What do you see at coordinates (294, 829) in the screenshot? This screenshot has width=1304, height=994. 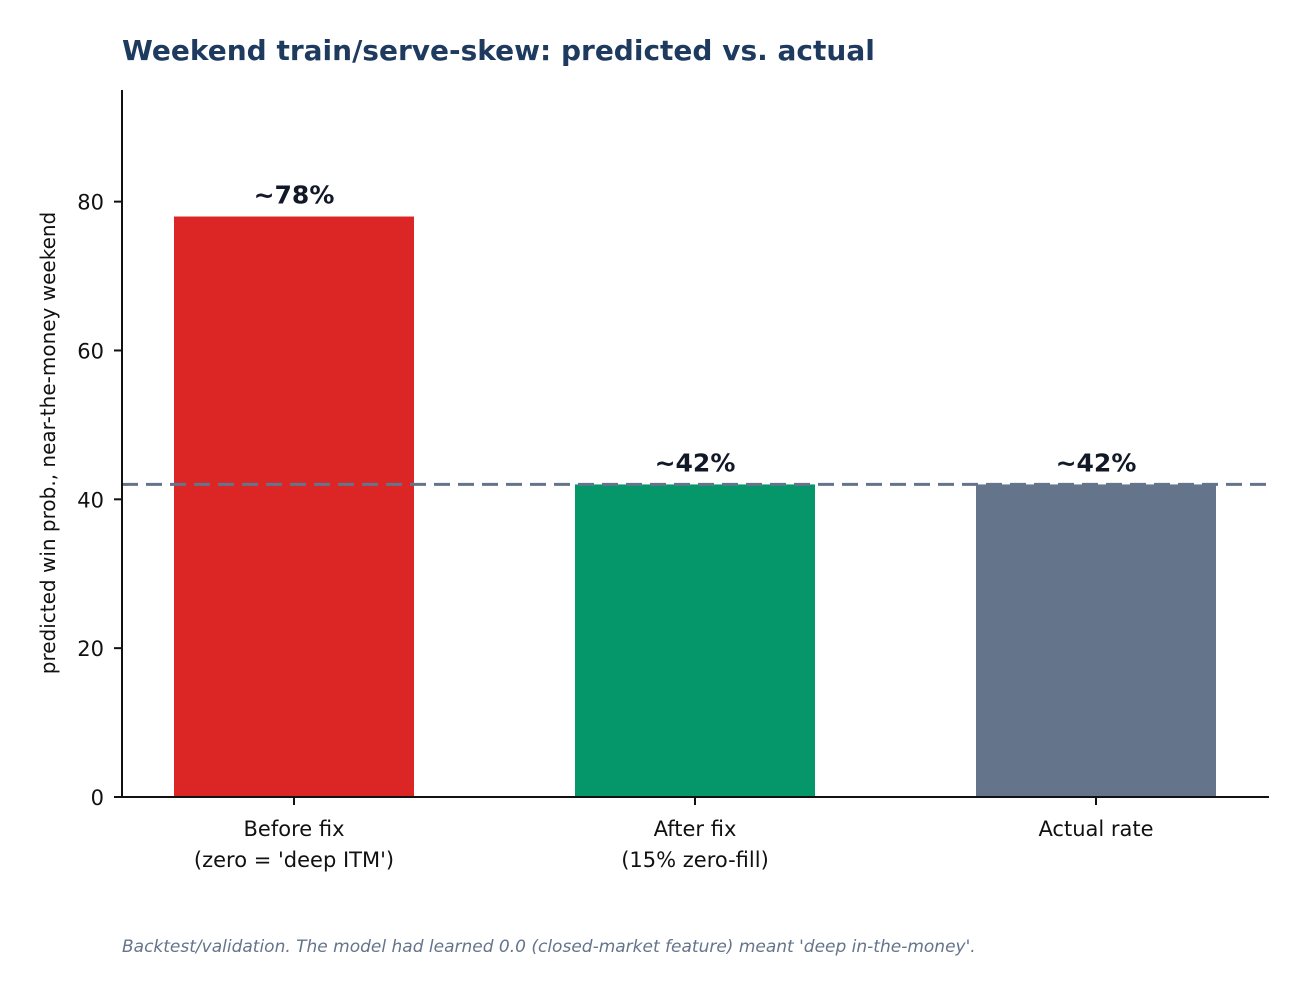 I see `x-tick-label-line: Before fix` at bounding box center [294, 829].